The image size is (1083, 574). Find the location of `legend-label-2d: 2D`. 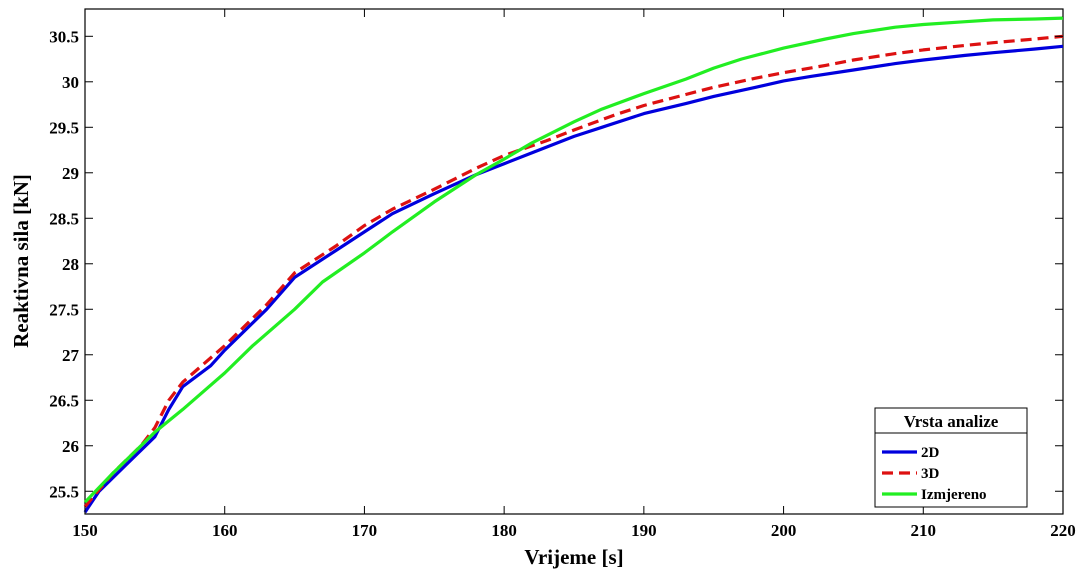

legend-label-2d: 2D is located at coordinates (930, 453).